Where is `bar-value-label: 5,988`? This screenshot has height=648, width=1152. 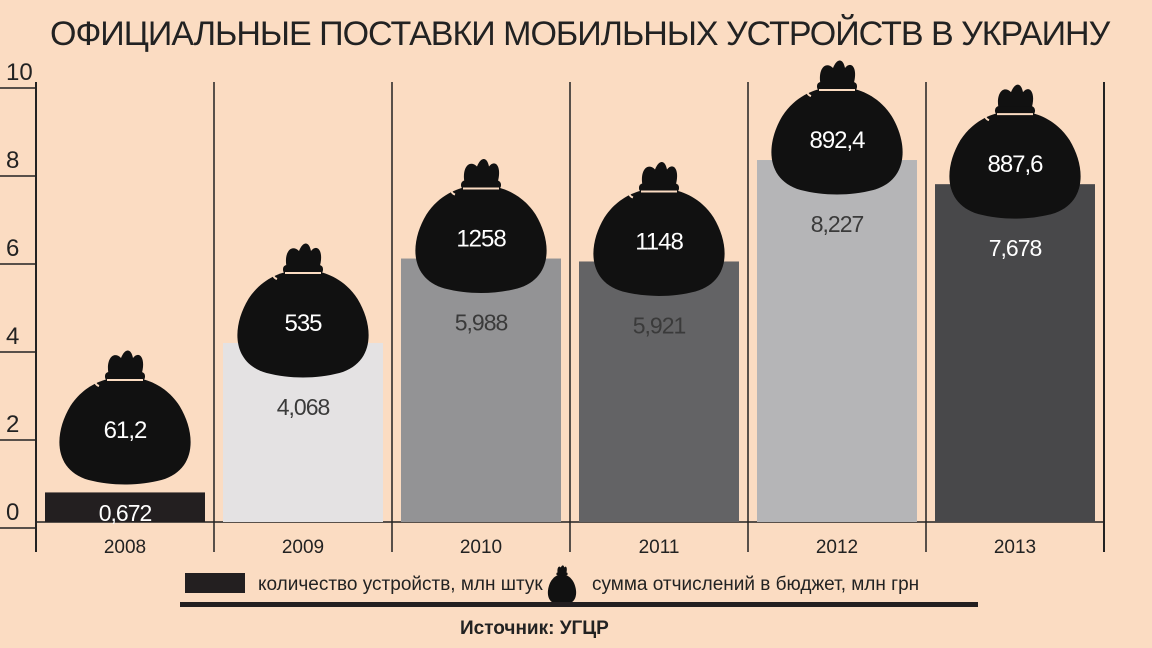
bar-value-label: 5,988 is located at coordinates (481, 323).